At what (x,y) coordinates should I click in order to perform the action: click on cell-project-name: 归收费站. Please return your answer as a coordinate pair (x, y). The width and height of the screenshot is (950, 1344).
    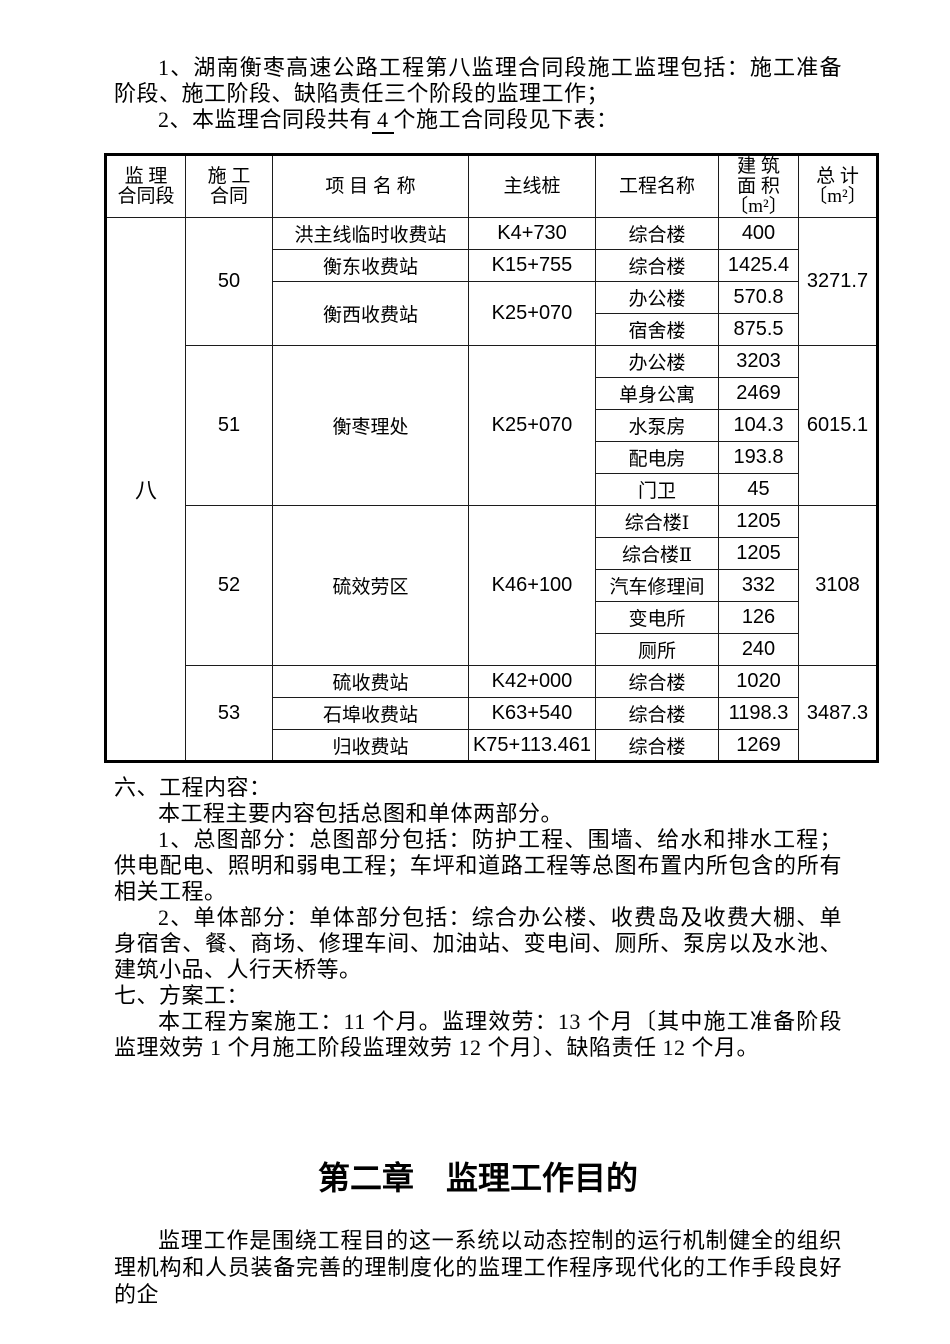
    Looking at the image, I should click on (370, 745).